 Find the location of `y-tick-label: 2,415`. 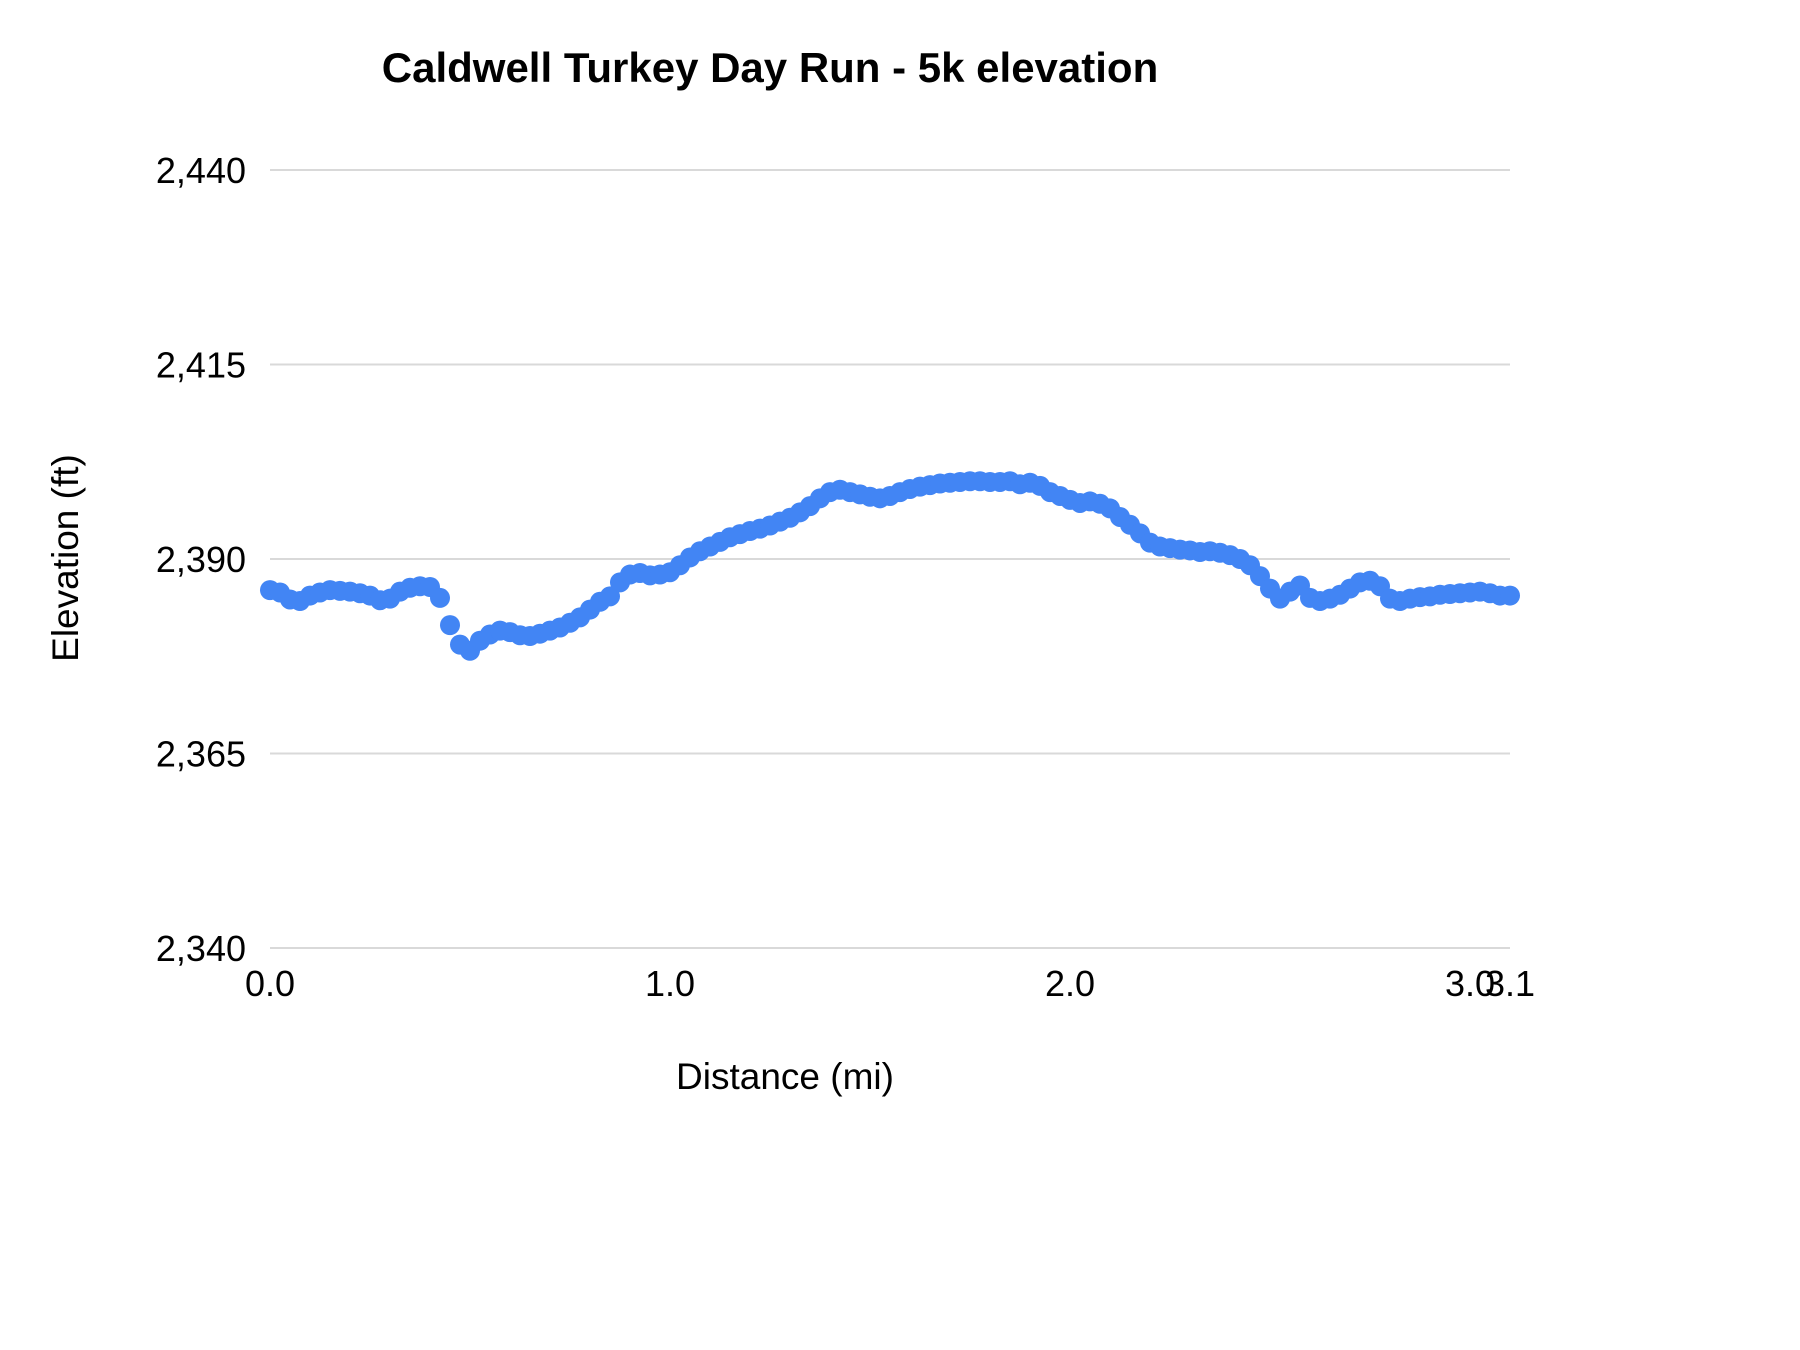

y-tick-label: 2,415 is located at coordinates (201, 365).